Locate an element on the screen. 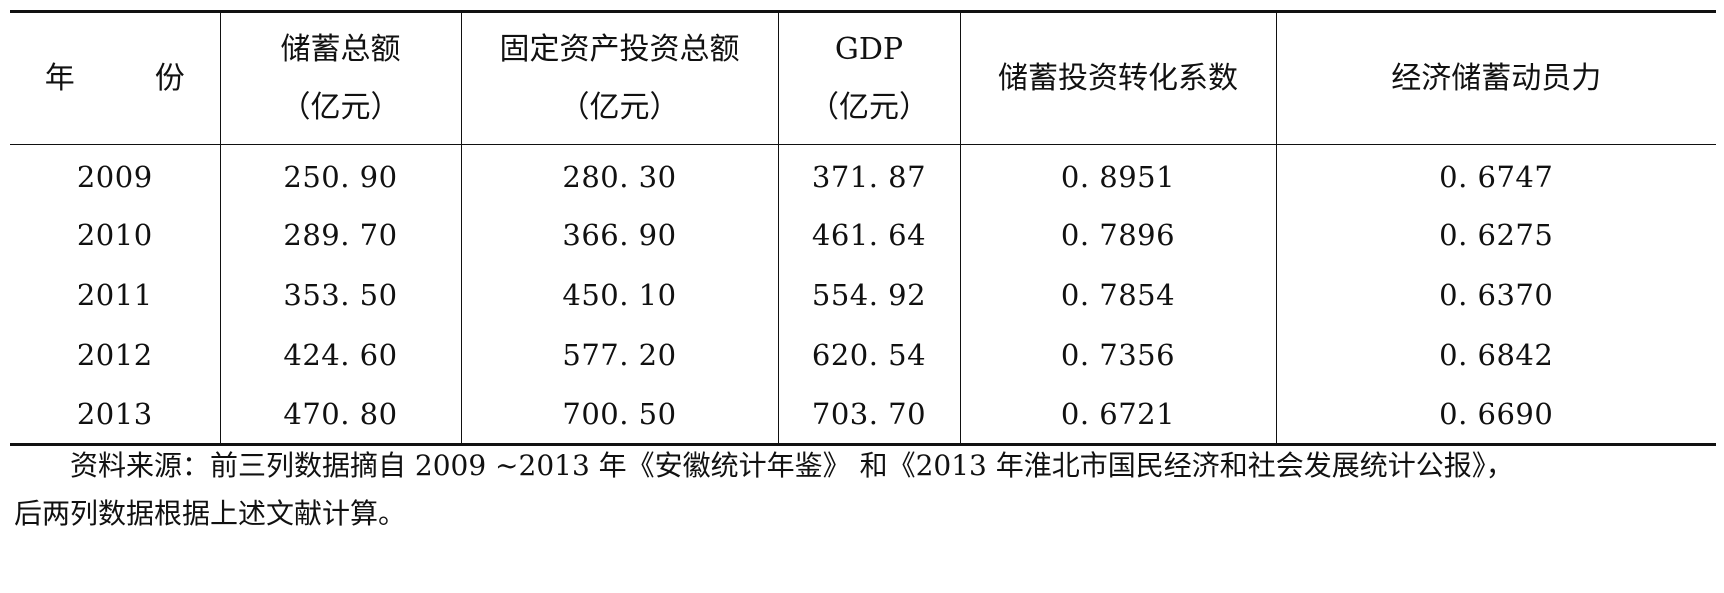  header-mobilization-label: 经济储蓄动员力 is located at coordinates (1496, 78).